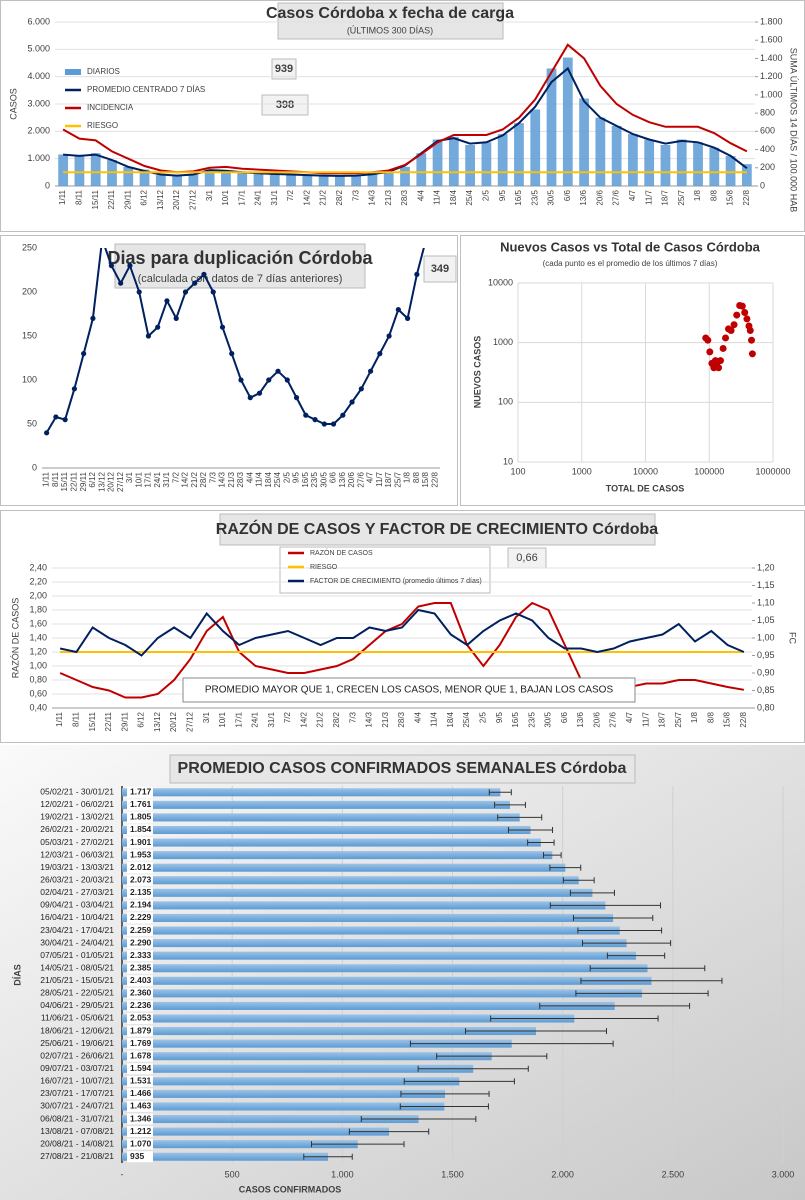  I want to click on y-axis-title: RAZÓN DE CASOS, so click(15, 638).